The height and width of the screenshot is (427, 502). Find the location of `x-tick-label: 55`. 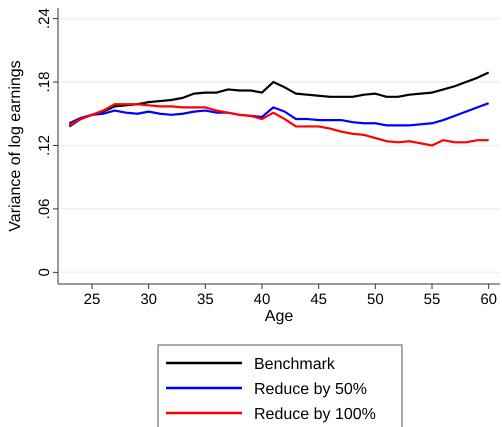

x-tick-label: 55 is located at coordinates (432, 299).